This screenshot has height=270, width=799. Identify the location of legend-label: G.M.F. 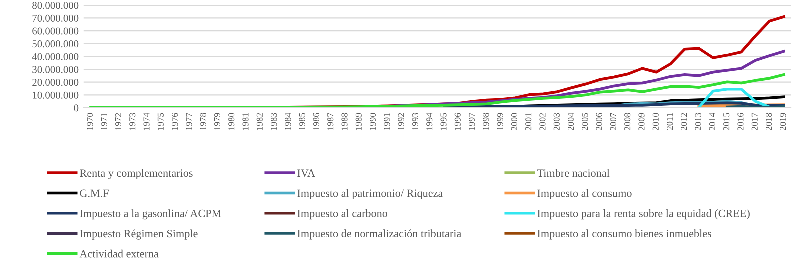
(94, 194).